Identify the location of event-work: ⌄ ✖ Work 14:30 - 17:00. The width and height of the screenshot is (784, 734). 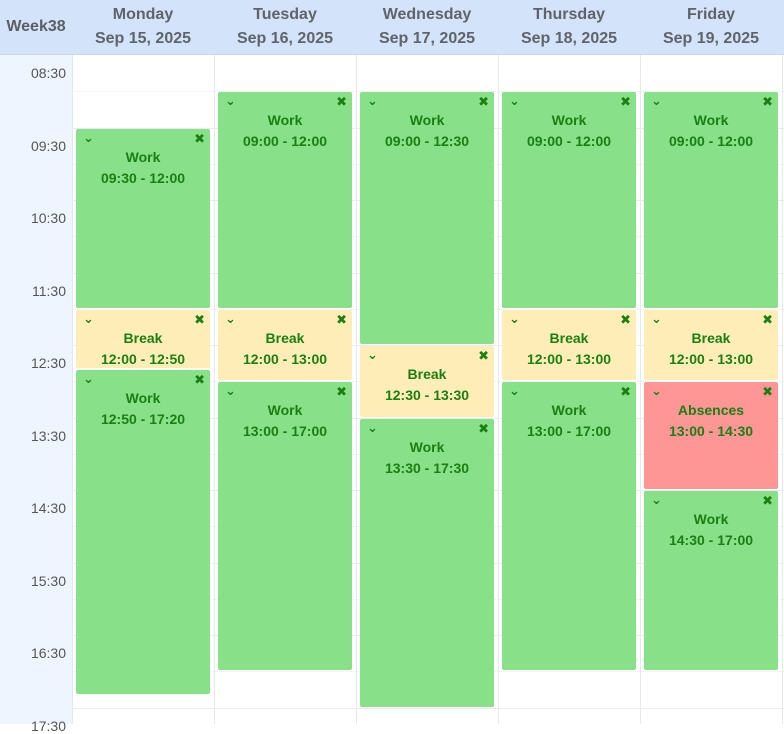
(711, 581).